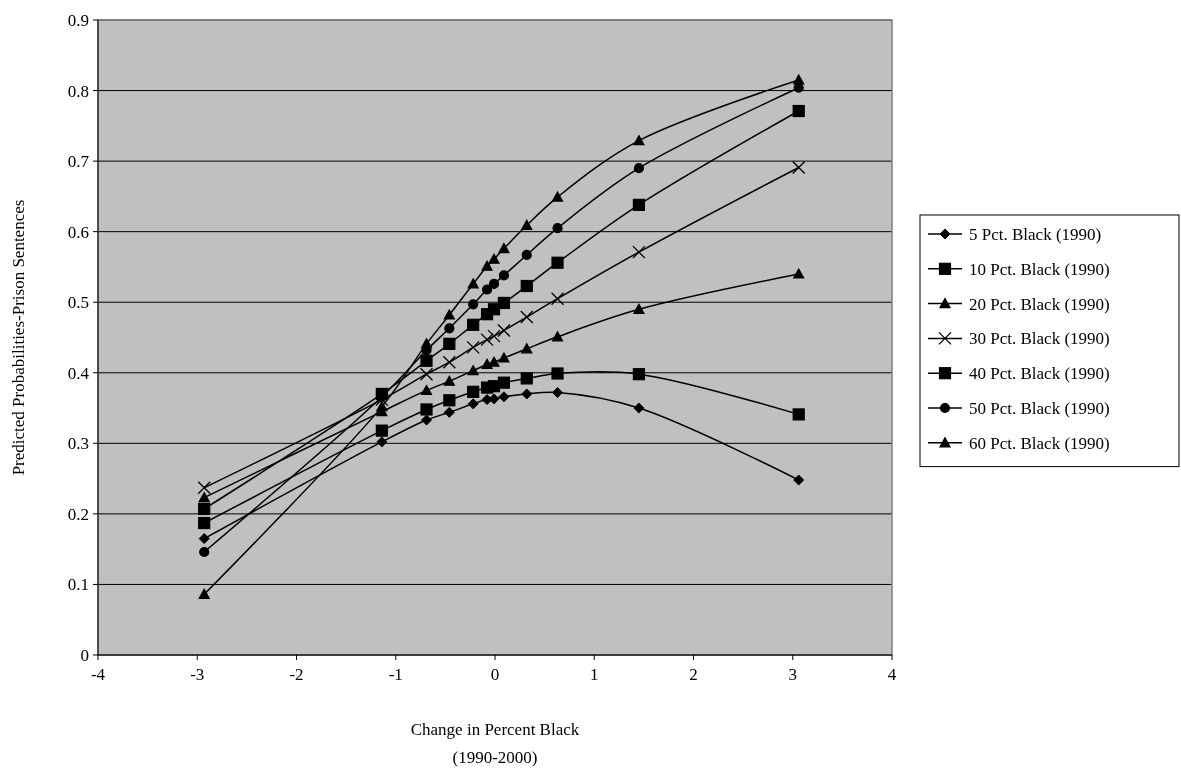 This screenshot has height=783, width=1181. I want to click on legend-label: 20 Pct. Black (1990), so click(1039, 304).